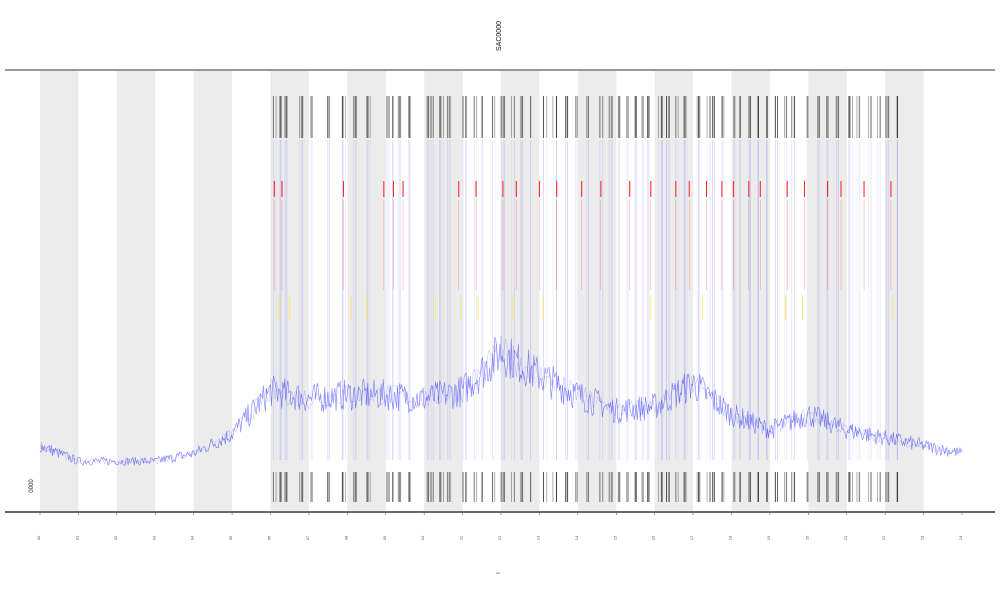 The width and height of the screenshot is (1000, 600). I want to click on x-tick-label: 20, so click(806, 537).